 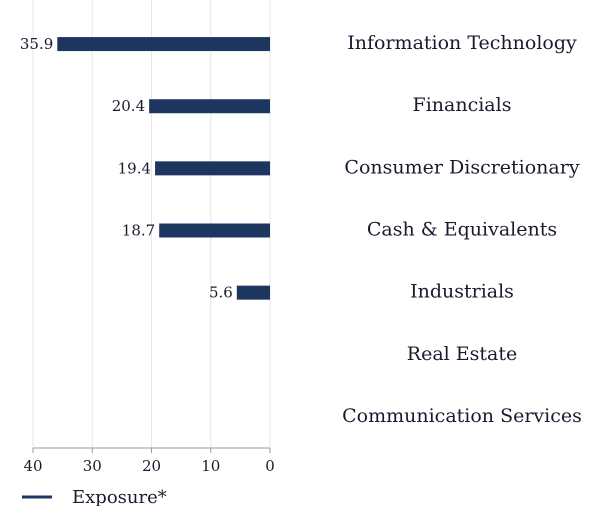 What do you see at coordinates (462, 105) in the screenshot?
I see `category-label: Financials` at bounding box center [462, 105].